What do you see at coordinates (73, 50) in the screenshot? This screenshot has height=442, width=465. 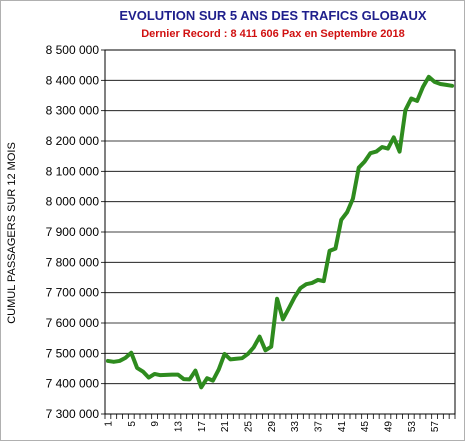 I see `y-tick-label: 8 500 000` at bounding box center [73, 50].